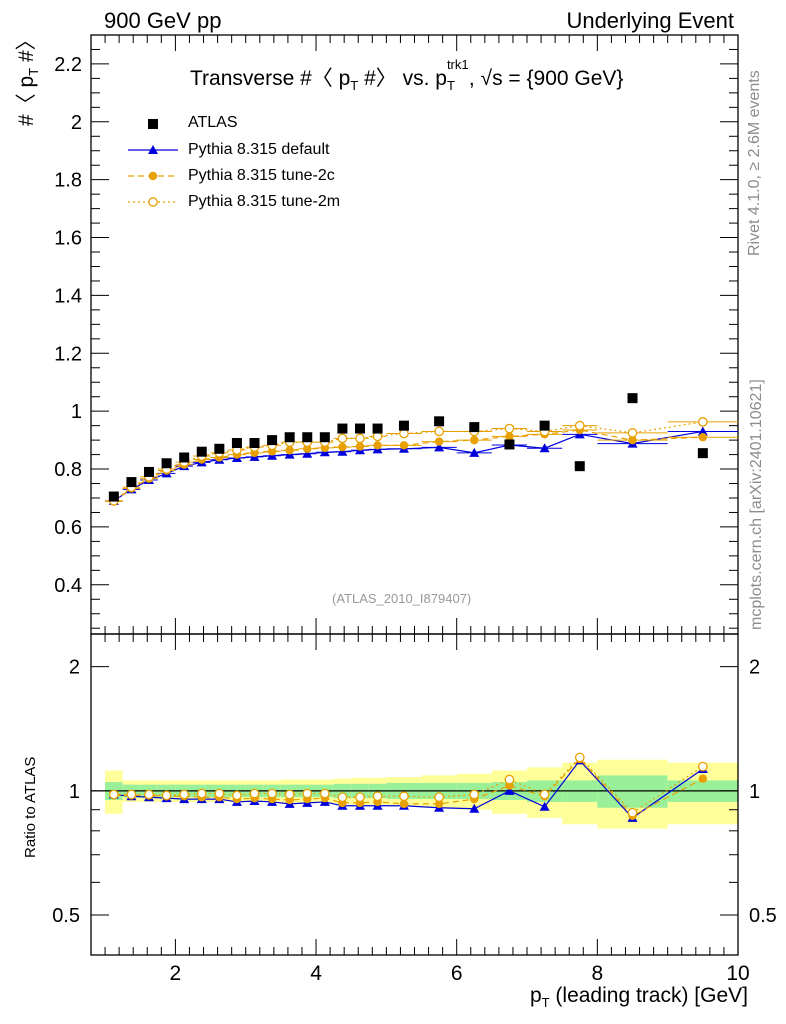 The height and width of the screenshot is (1024, 786). What do you see at coordinates (763, 916) in the screenshot?
I see `y-tick-label-ratio-right: 0.5` at bounding box center [763, 916].